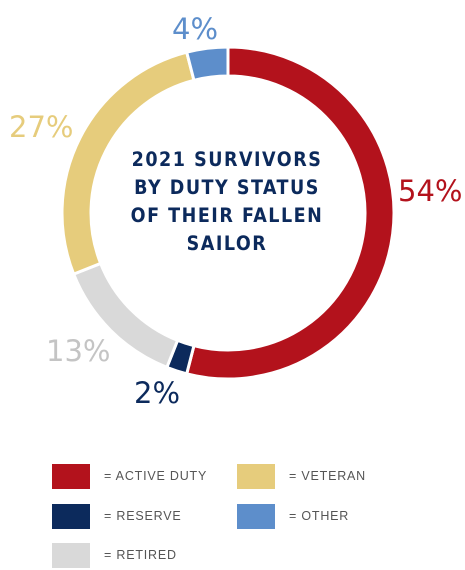  I want to click on data-label-other: 4%, so click(195, 29).